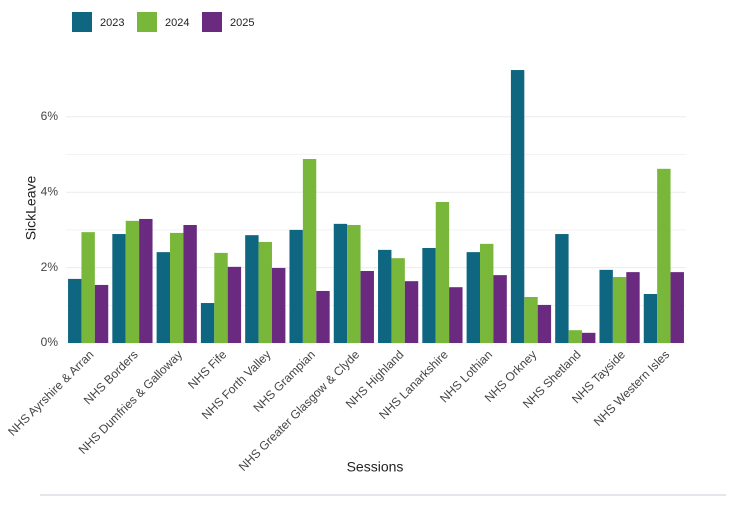  I want to click on x-tick-label: NHS Western Isles, so click(631, 387).